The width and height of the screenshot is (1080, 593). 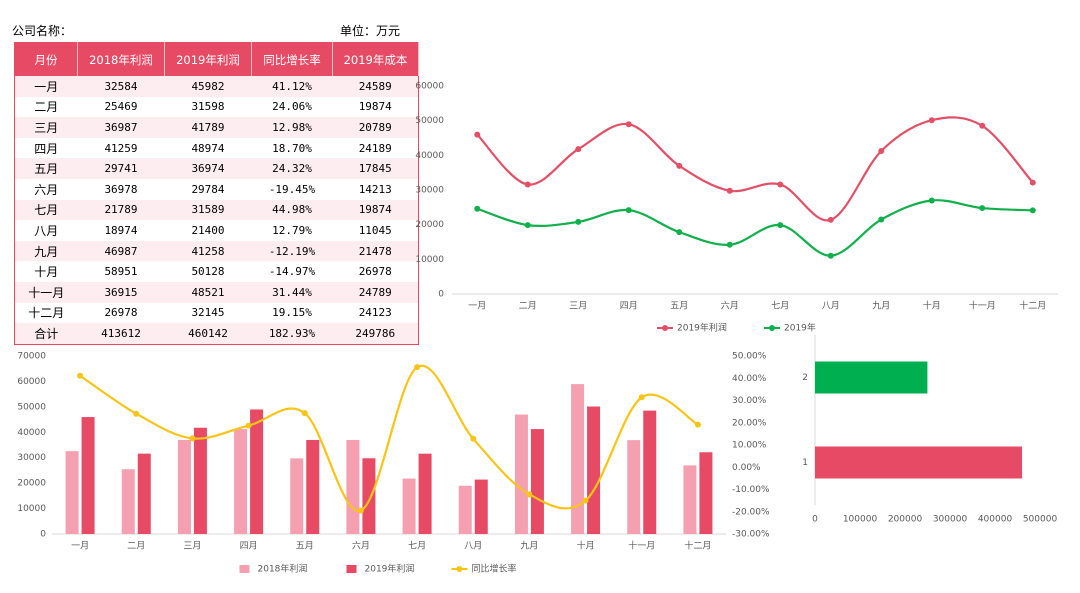 What do you see at coordinates (375, 334) in the screenshot?
I see `table-cell: 249786` at bounding box center [375, 334].